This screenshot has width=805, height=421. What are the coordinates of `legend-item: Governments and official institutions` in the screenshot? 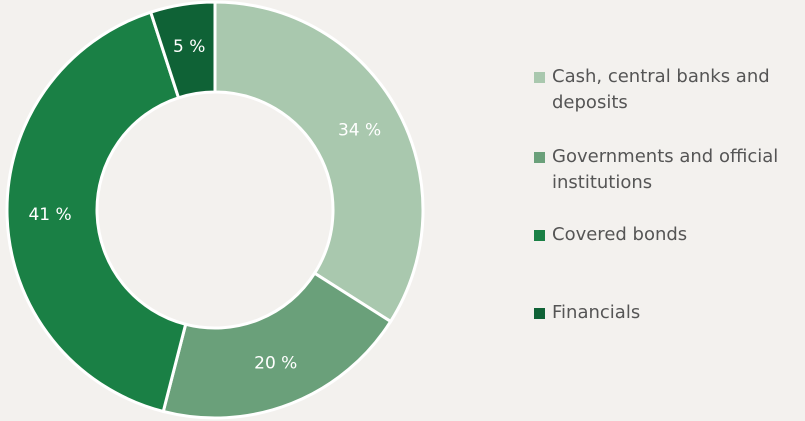 It's located at (669, 170).